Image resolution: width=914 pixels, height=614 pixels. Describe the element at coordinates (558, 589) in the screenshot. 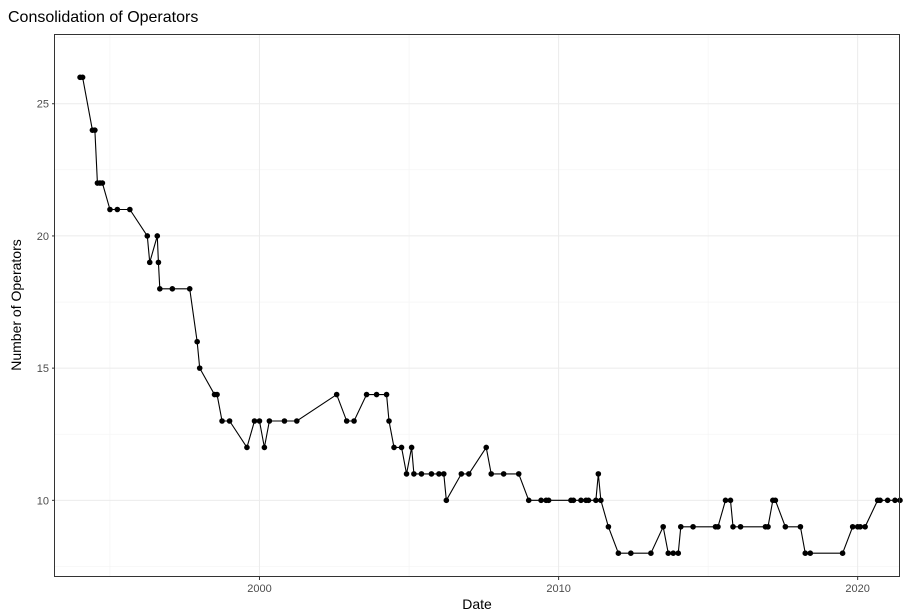

I see `x-tick-label: 2010` at that location.